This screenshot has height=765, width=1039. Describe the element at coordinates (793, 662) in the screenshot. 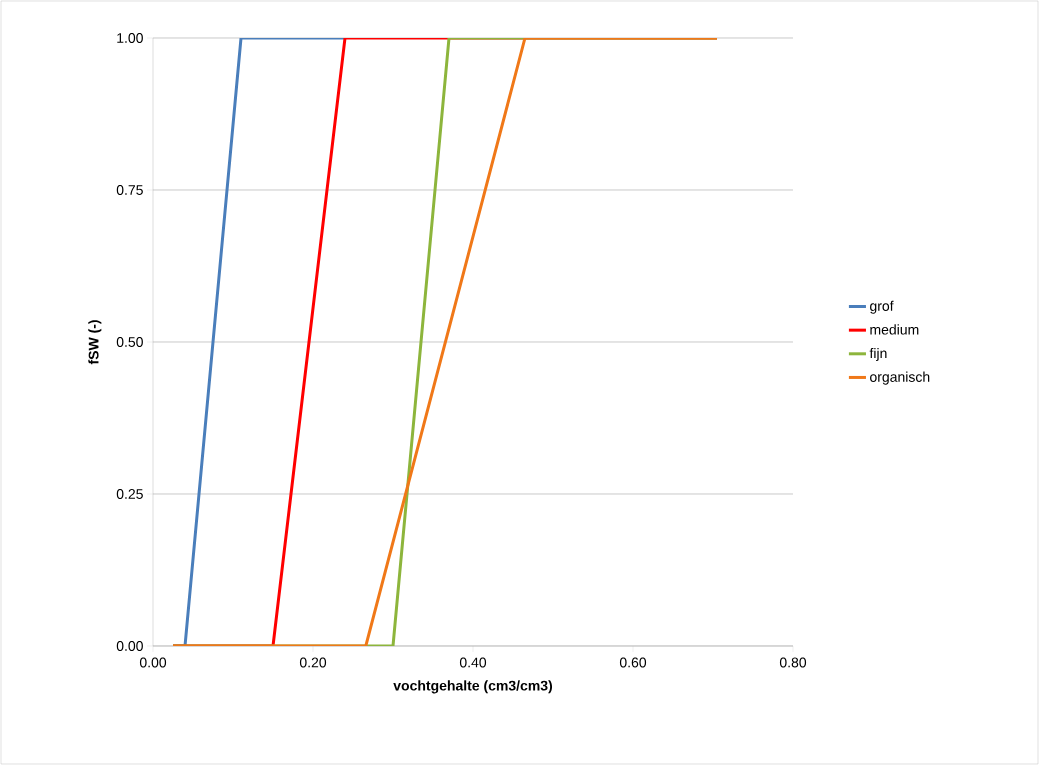

I see `x-tick-label: 0.80` at that location.